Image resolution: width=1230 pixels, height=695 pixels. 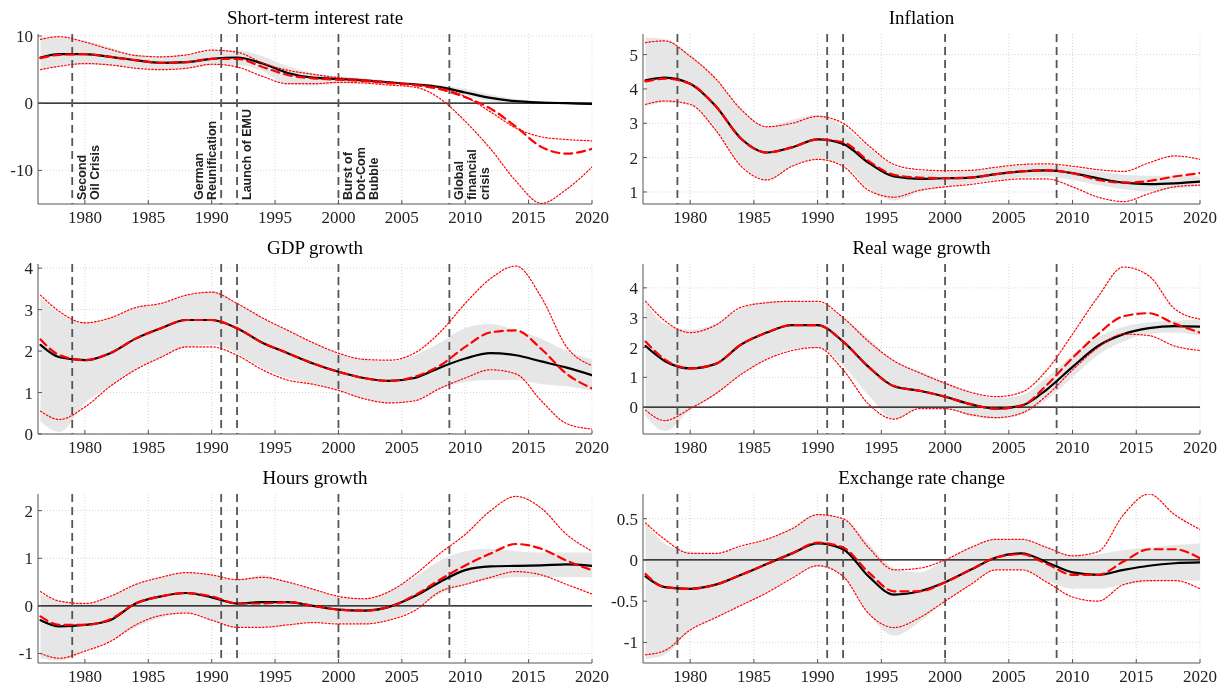 I want to click on y-tick-label: 10, so click(x=24, y=37).